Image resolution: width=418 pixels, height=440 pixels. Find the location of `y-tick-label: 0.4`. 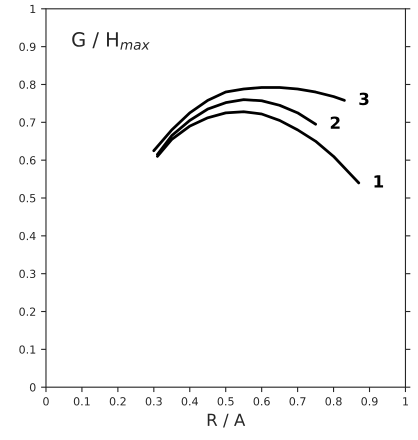

y-tick-label: 0.4 is located at coordinates (27, 236).